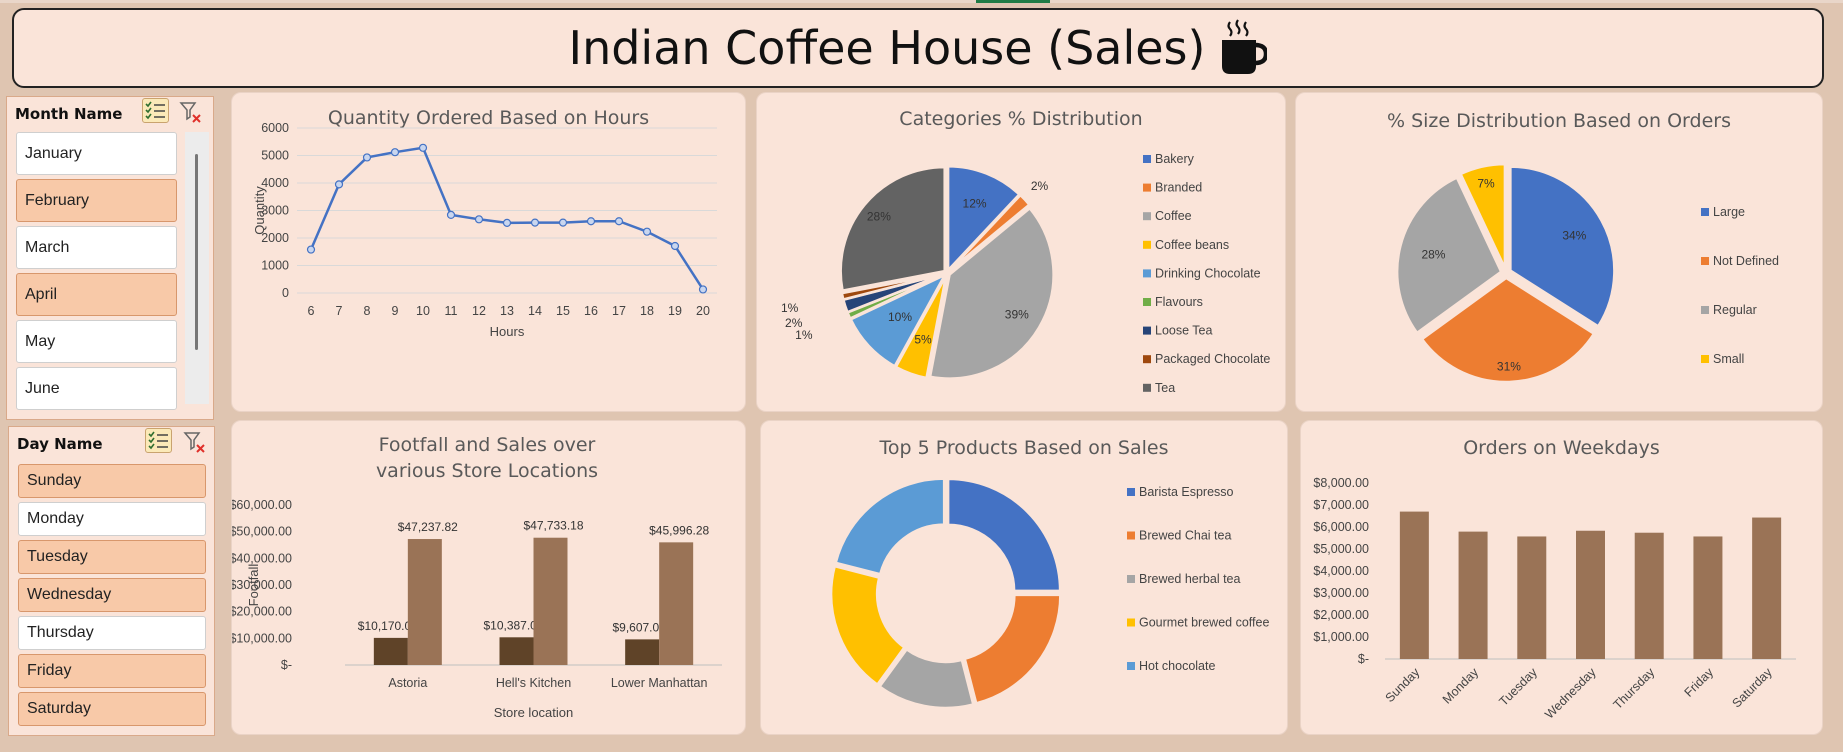 Image resolution: width=1843 pixels, height=752 pixels. What do you see at coordinates (1175, 159) in the screenshot?
I see `legend-label: Bakery` at bounding box center [1175, 159].